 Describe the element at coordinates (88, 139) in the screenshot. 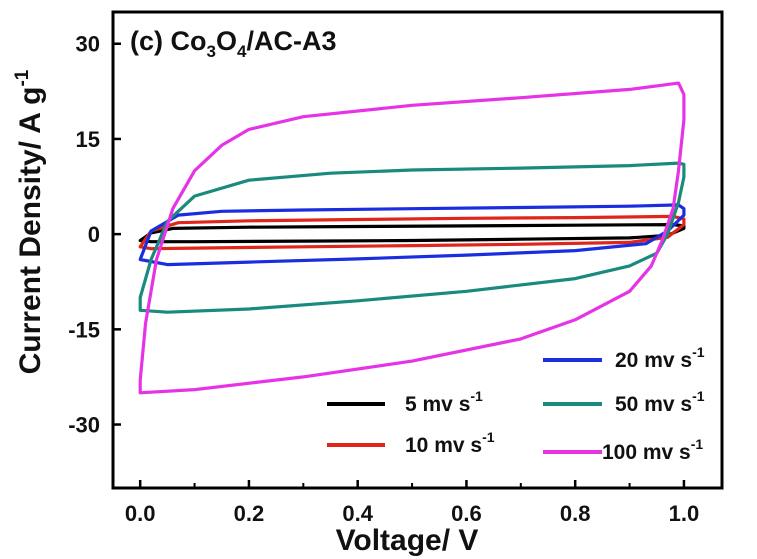

I see `y-tick-label: 15` at that location.